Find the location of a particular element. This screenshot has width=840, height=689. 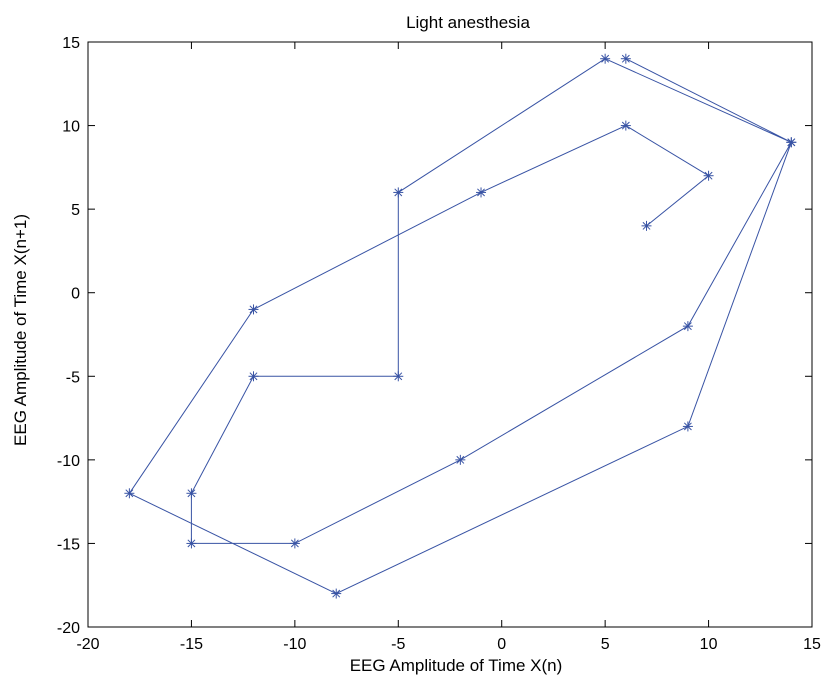

y-tick-label: -10 is located at coordinates (68, 461).